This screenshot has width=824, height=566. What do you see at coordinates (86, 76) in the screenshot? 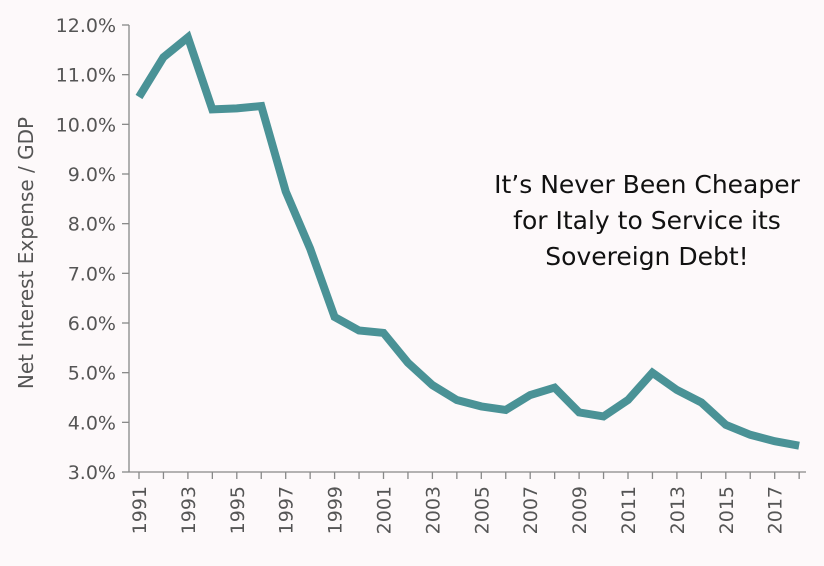
I see `y-tick-label: 11.0%` at bounding box center [86, 76].